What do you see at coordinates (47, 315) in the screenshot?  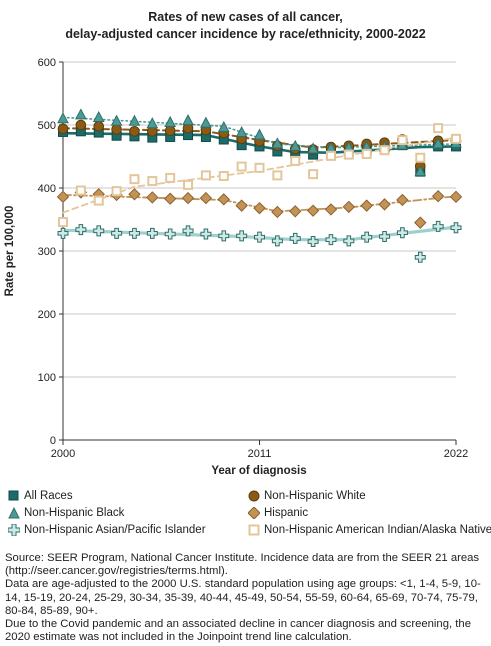 I see `y-tick-label: 200` at bounding box center [47, 315].